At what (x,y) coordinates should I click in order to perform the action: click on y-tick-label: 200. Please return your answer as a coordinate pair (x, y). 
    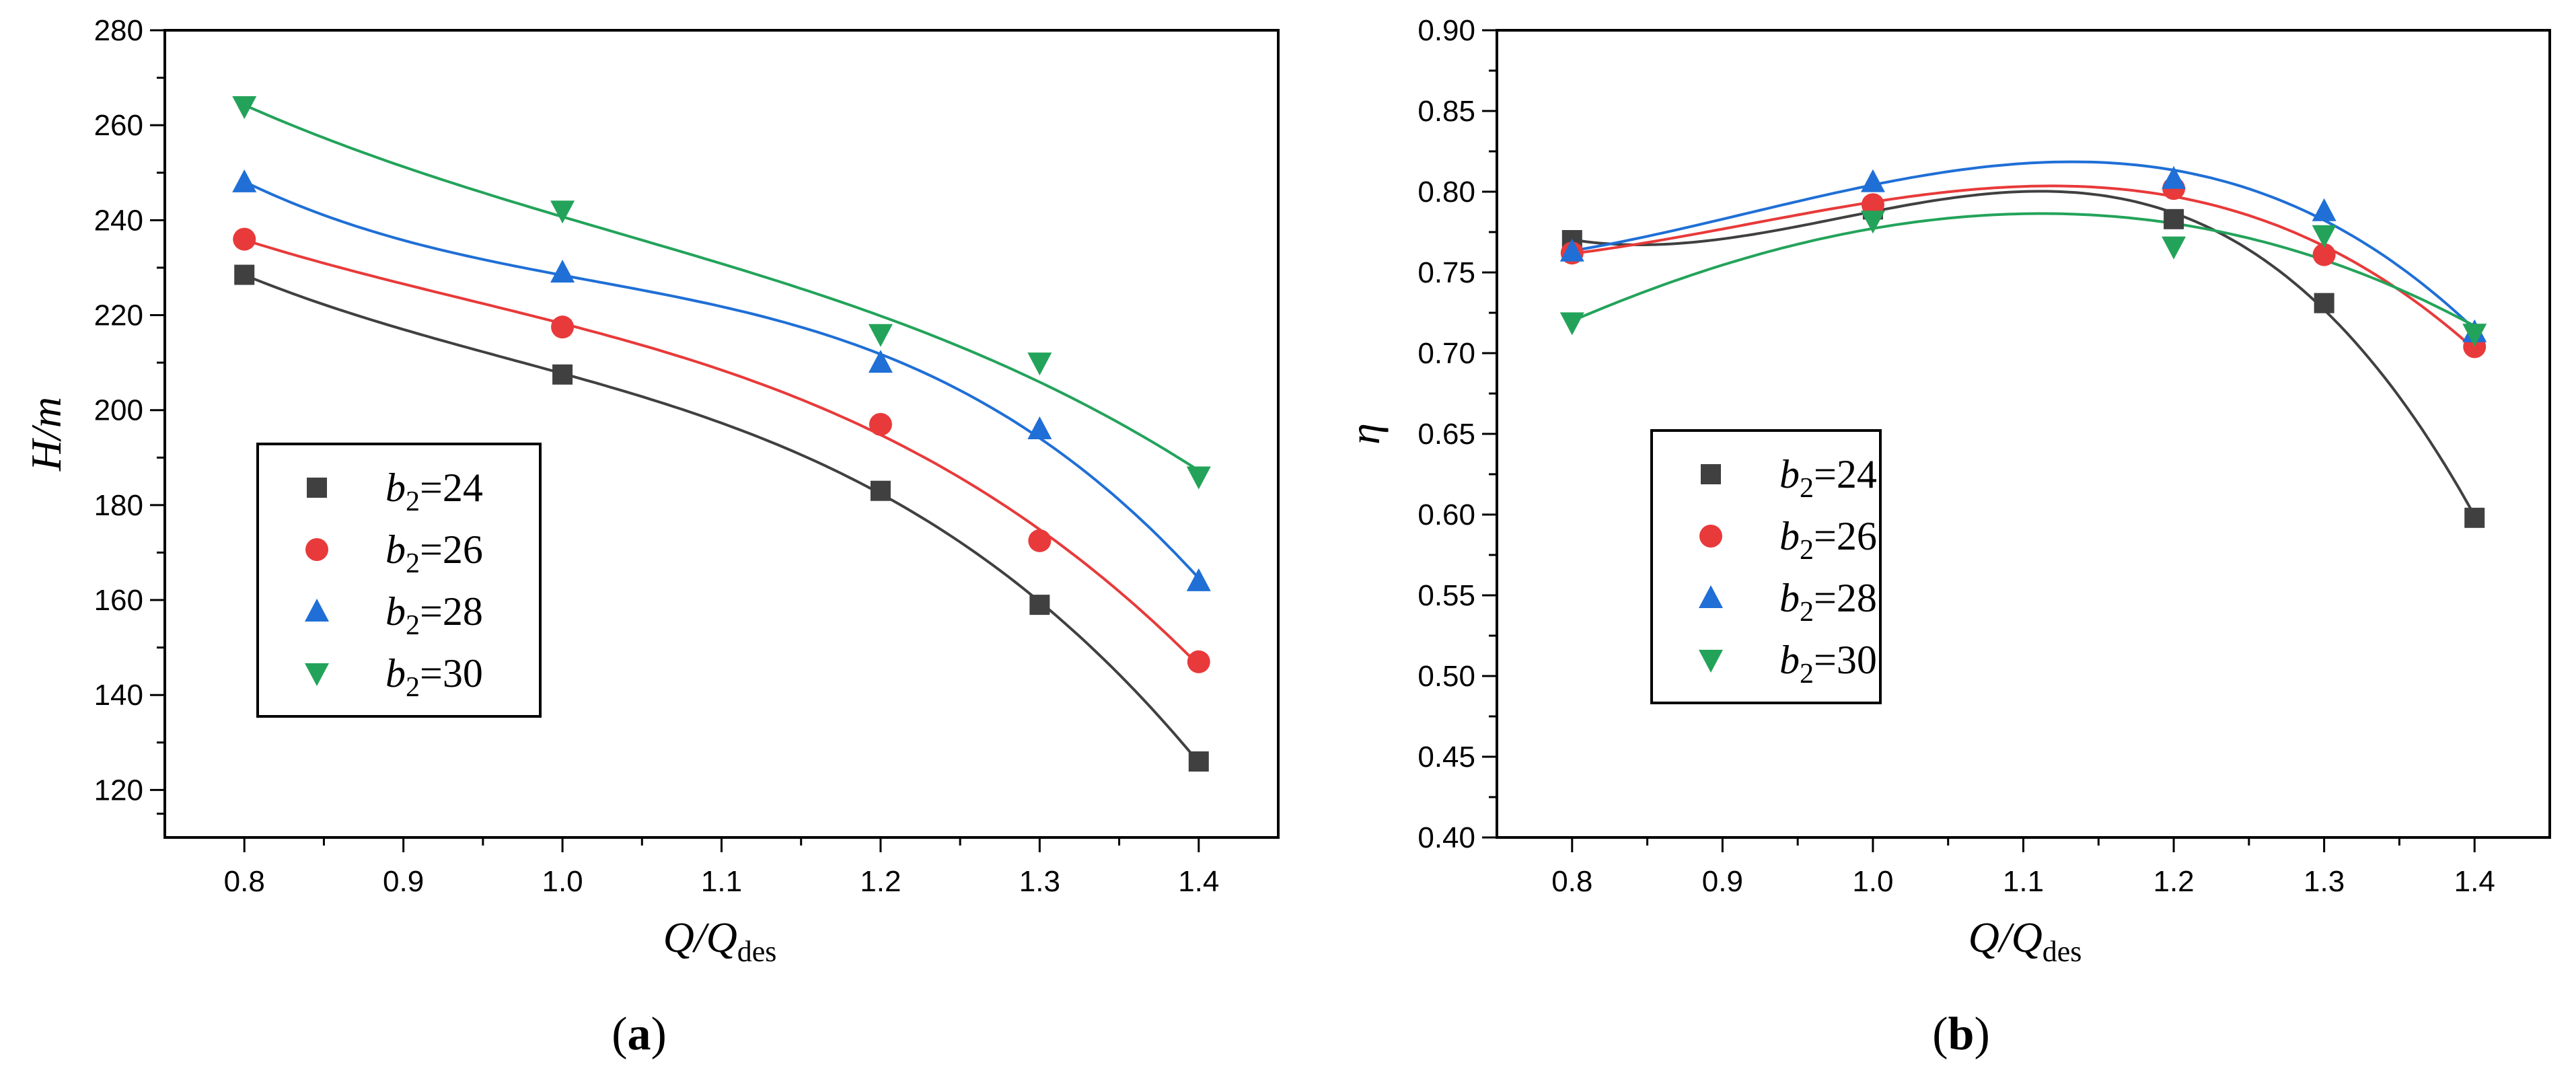
    Looking at the image, I should click on (118, 410).